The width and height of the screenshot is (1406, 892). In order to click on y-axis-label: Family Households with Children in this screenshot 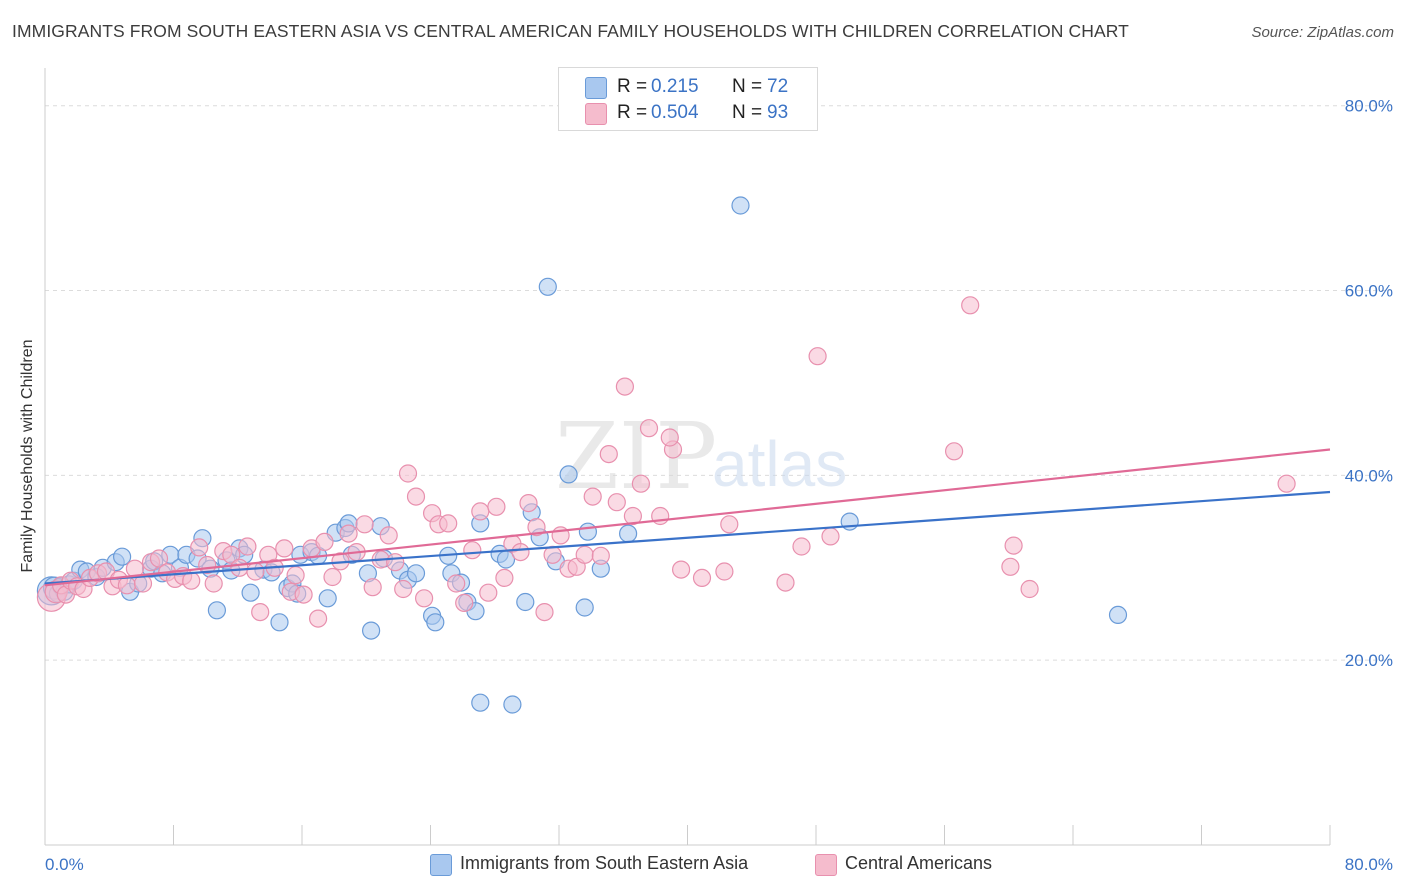, I will do `click(27, 456)`.